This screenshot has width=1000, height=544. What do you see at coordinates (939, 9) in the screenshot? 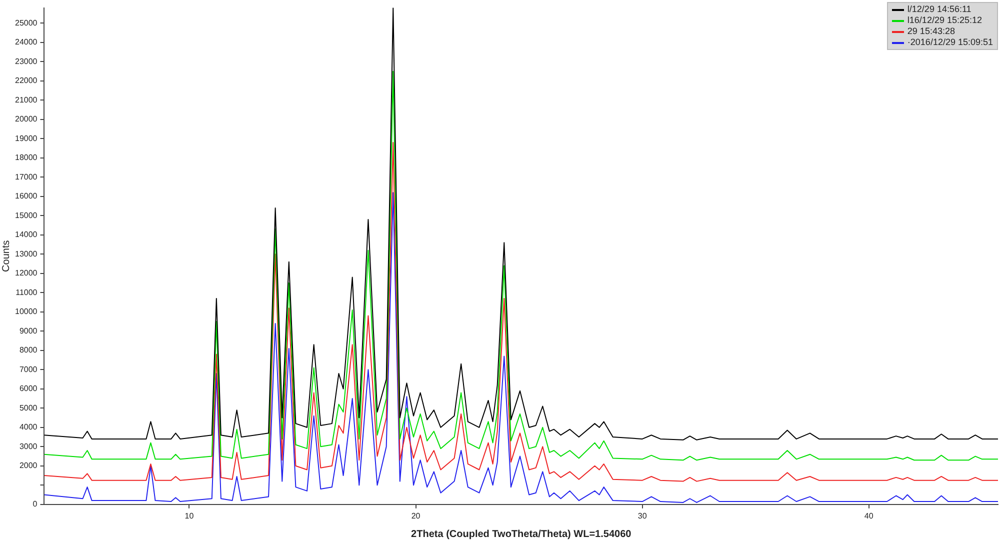
I see `legend-label: l/12/29 14:56:11` at bounding box center [939, 9].